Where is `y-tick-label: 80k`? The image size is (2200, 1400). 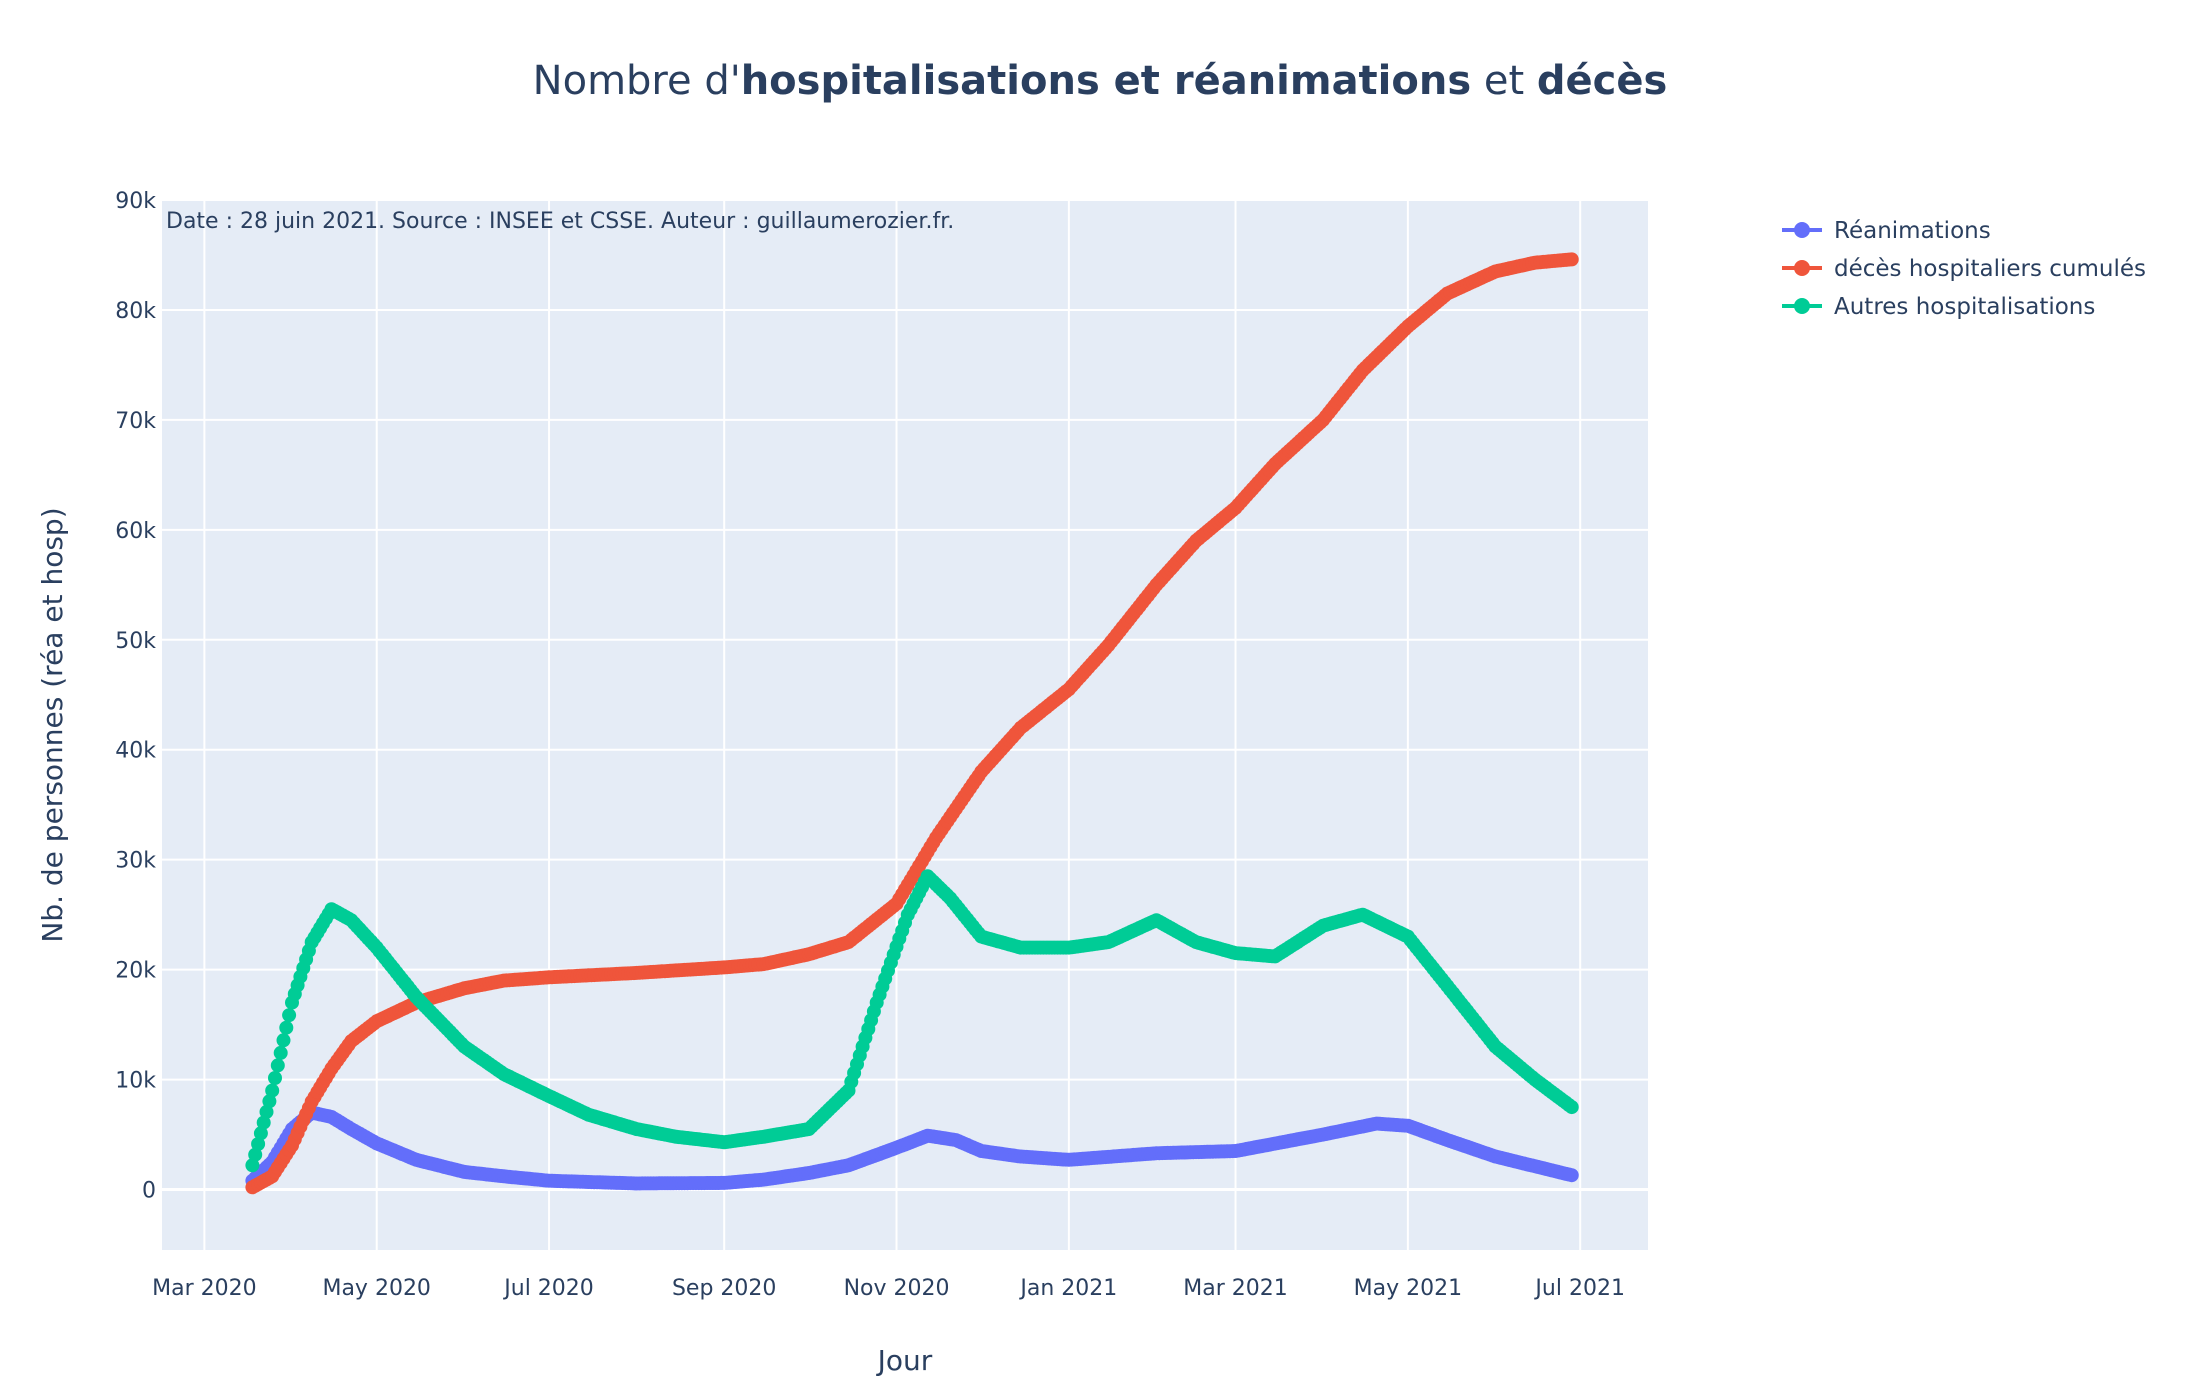
y-tick-label: 80k is located at coordinates (135, 311).